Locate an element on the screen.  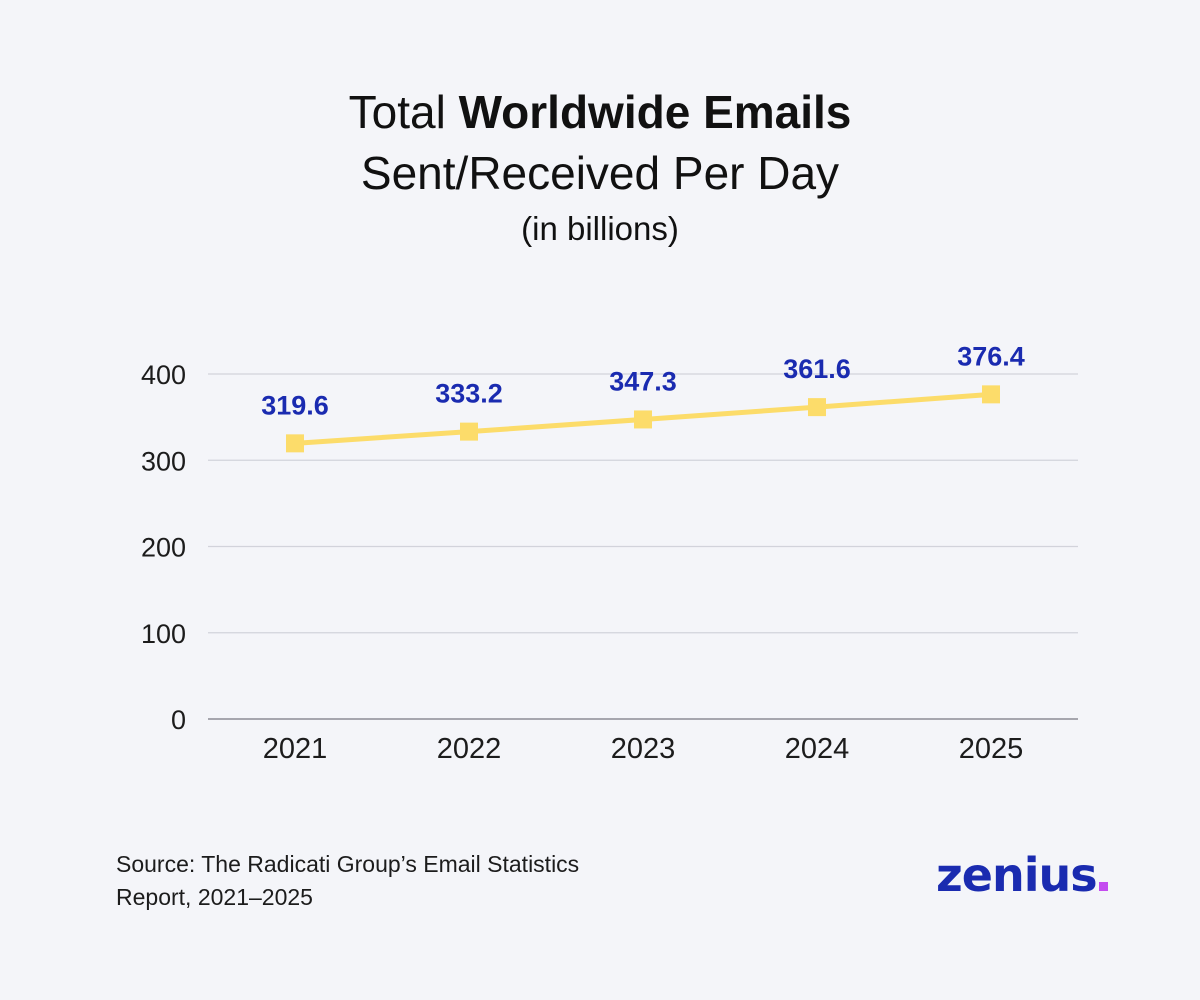
zenius-logo: zenius is located at coordinates (1022, 875).